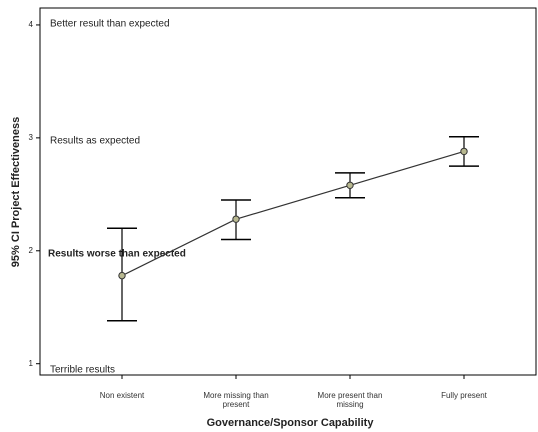 This screenshot has height=432, width=538. What do you see at coordinates (31, 250) in the screenshot?
I see `y-tick-label: 2` at bounding box center [31, 250].